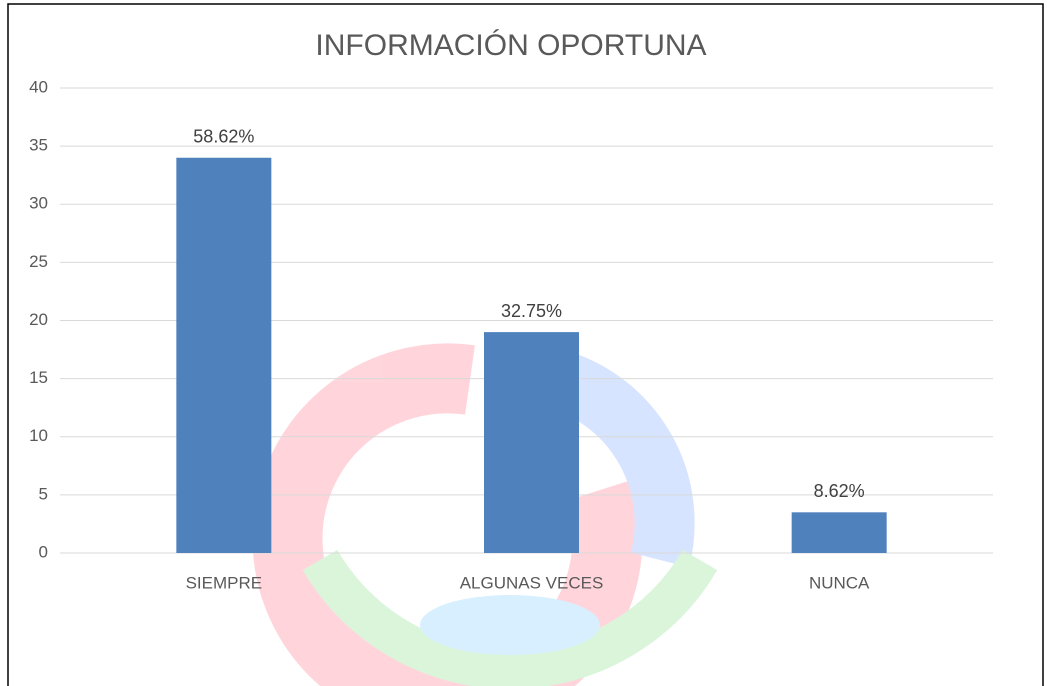 The width and height of the screenshot is (1047, 686). What do you see at coordinates (43, 551) in the screenshot?
I see `y-tick-label: 0` at bounding box center [43, 551].